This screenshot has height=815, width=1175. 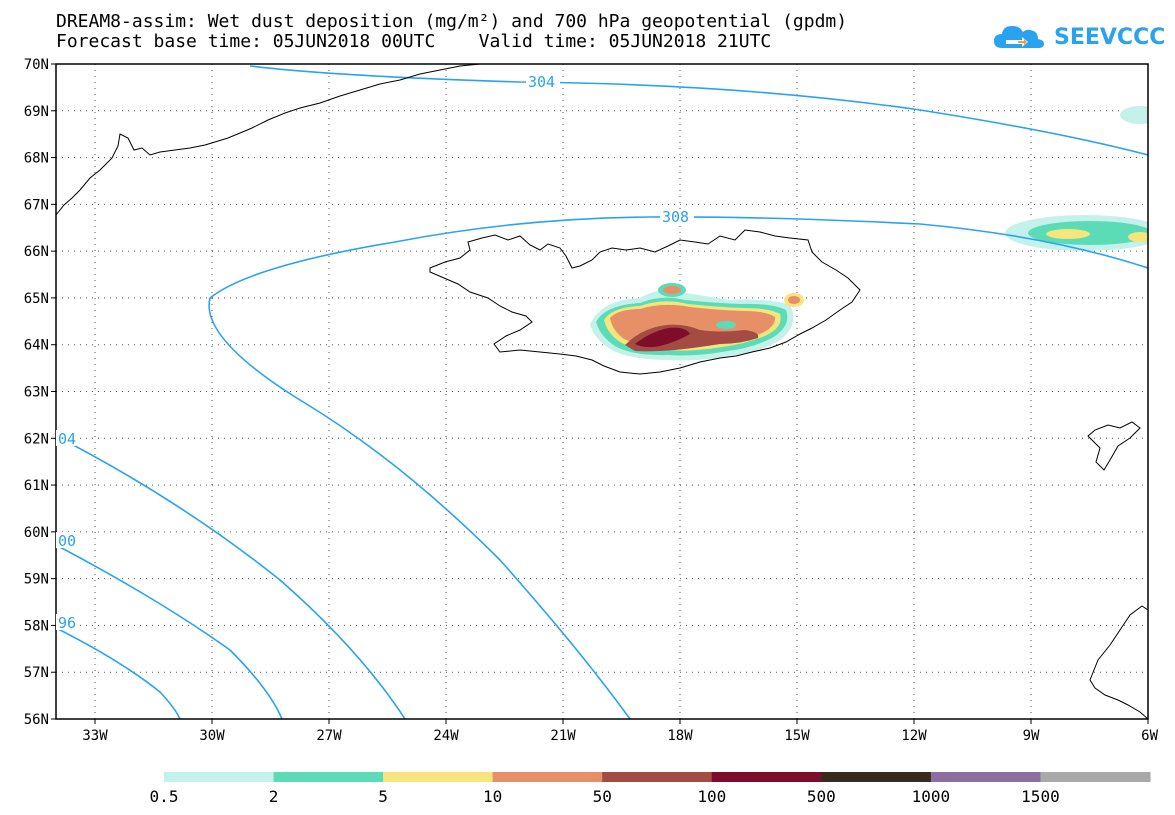 I want to click on contour-label-04: 04, so click(x=67, y=439).